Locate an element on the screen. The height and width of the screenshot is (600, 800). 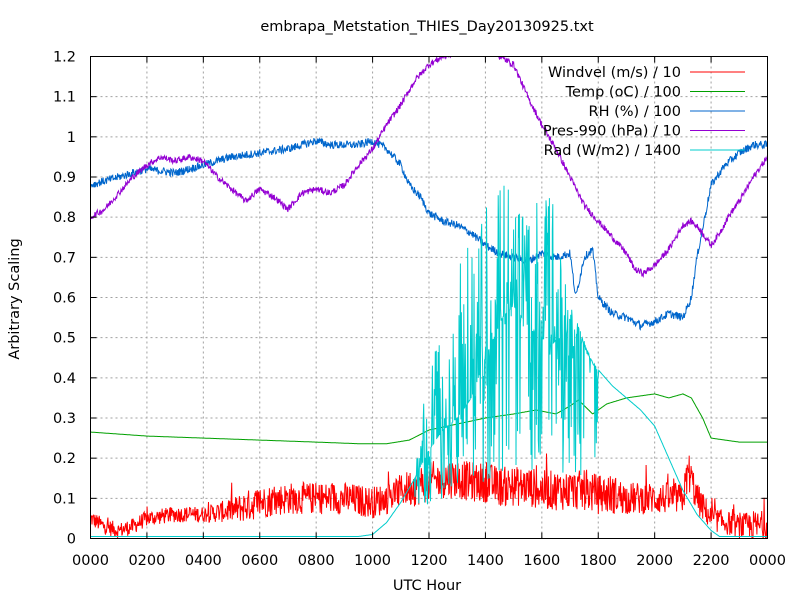
legend-label: Temp (oC) / 100 is located at coordinates (623, 93).